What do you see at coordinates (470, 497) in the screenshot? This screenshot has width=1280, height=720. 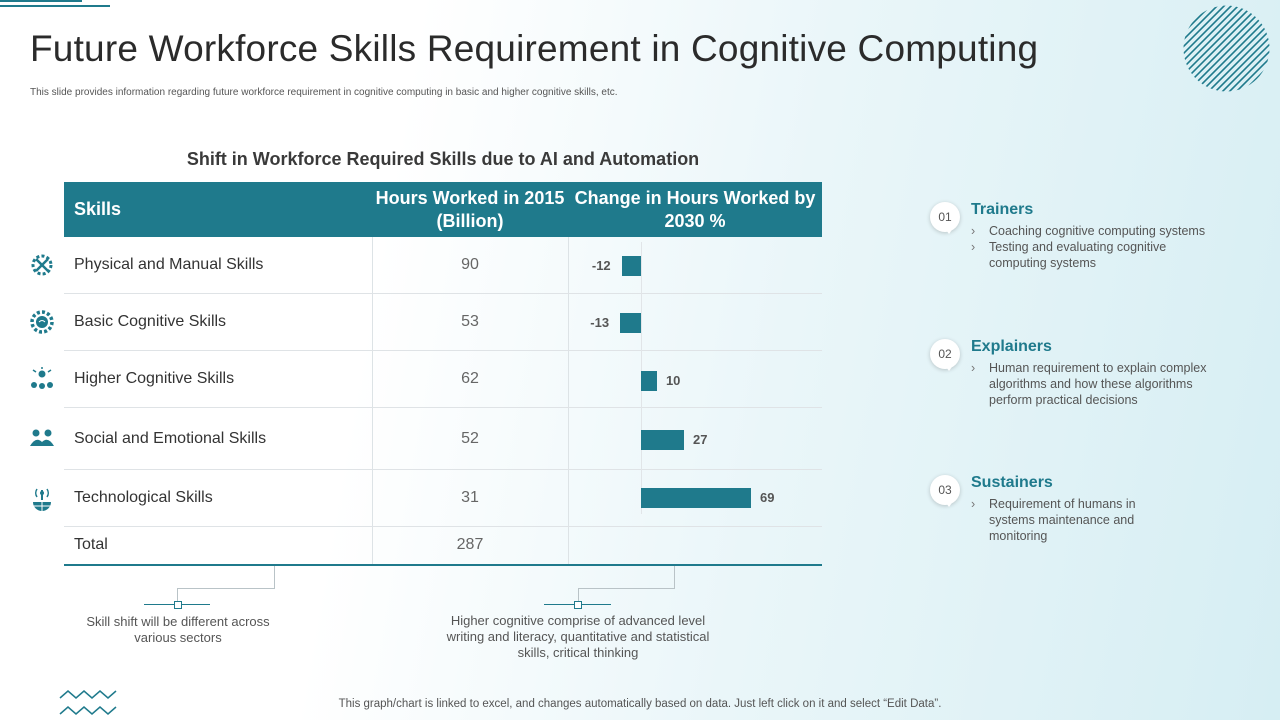 I see `hours-value: 31` at bounding box center [470, 497].